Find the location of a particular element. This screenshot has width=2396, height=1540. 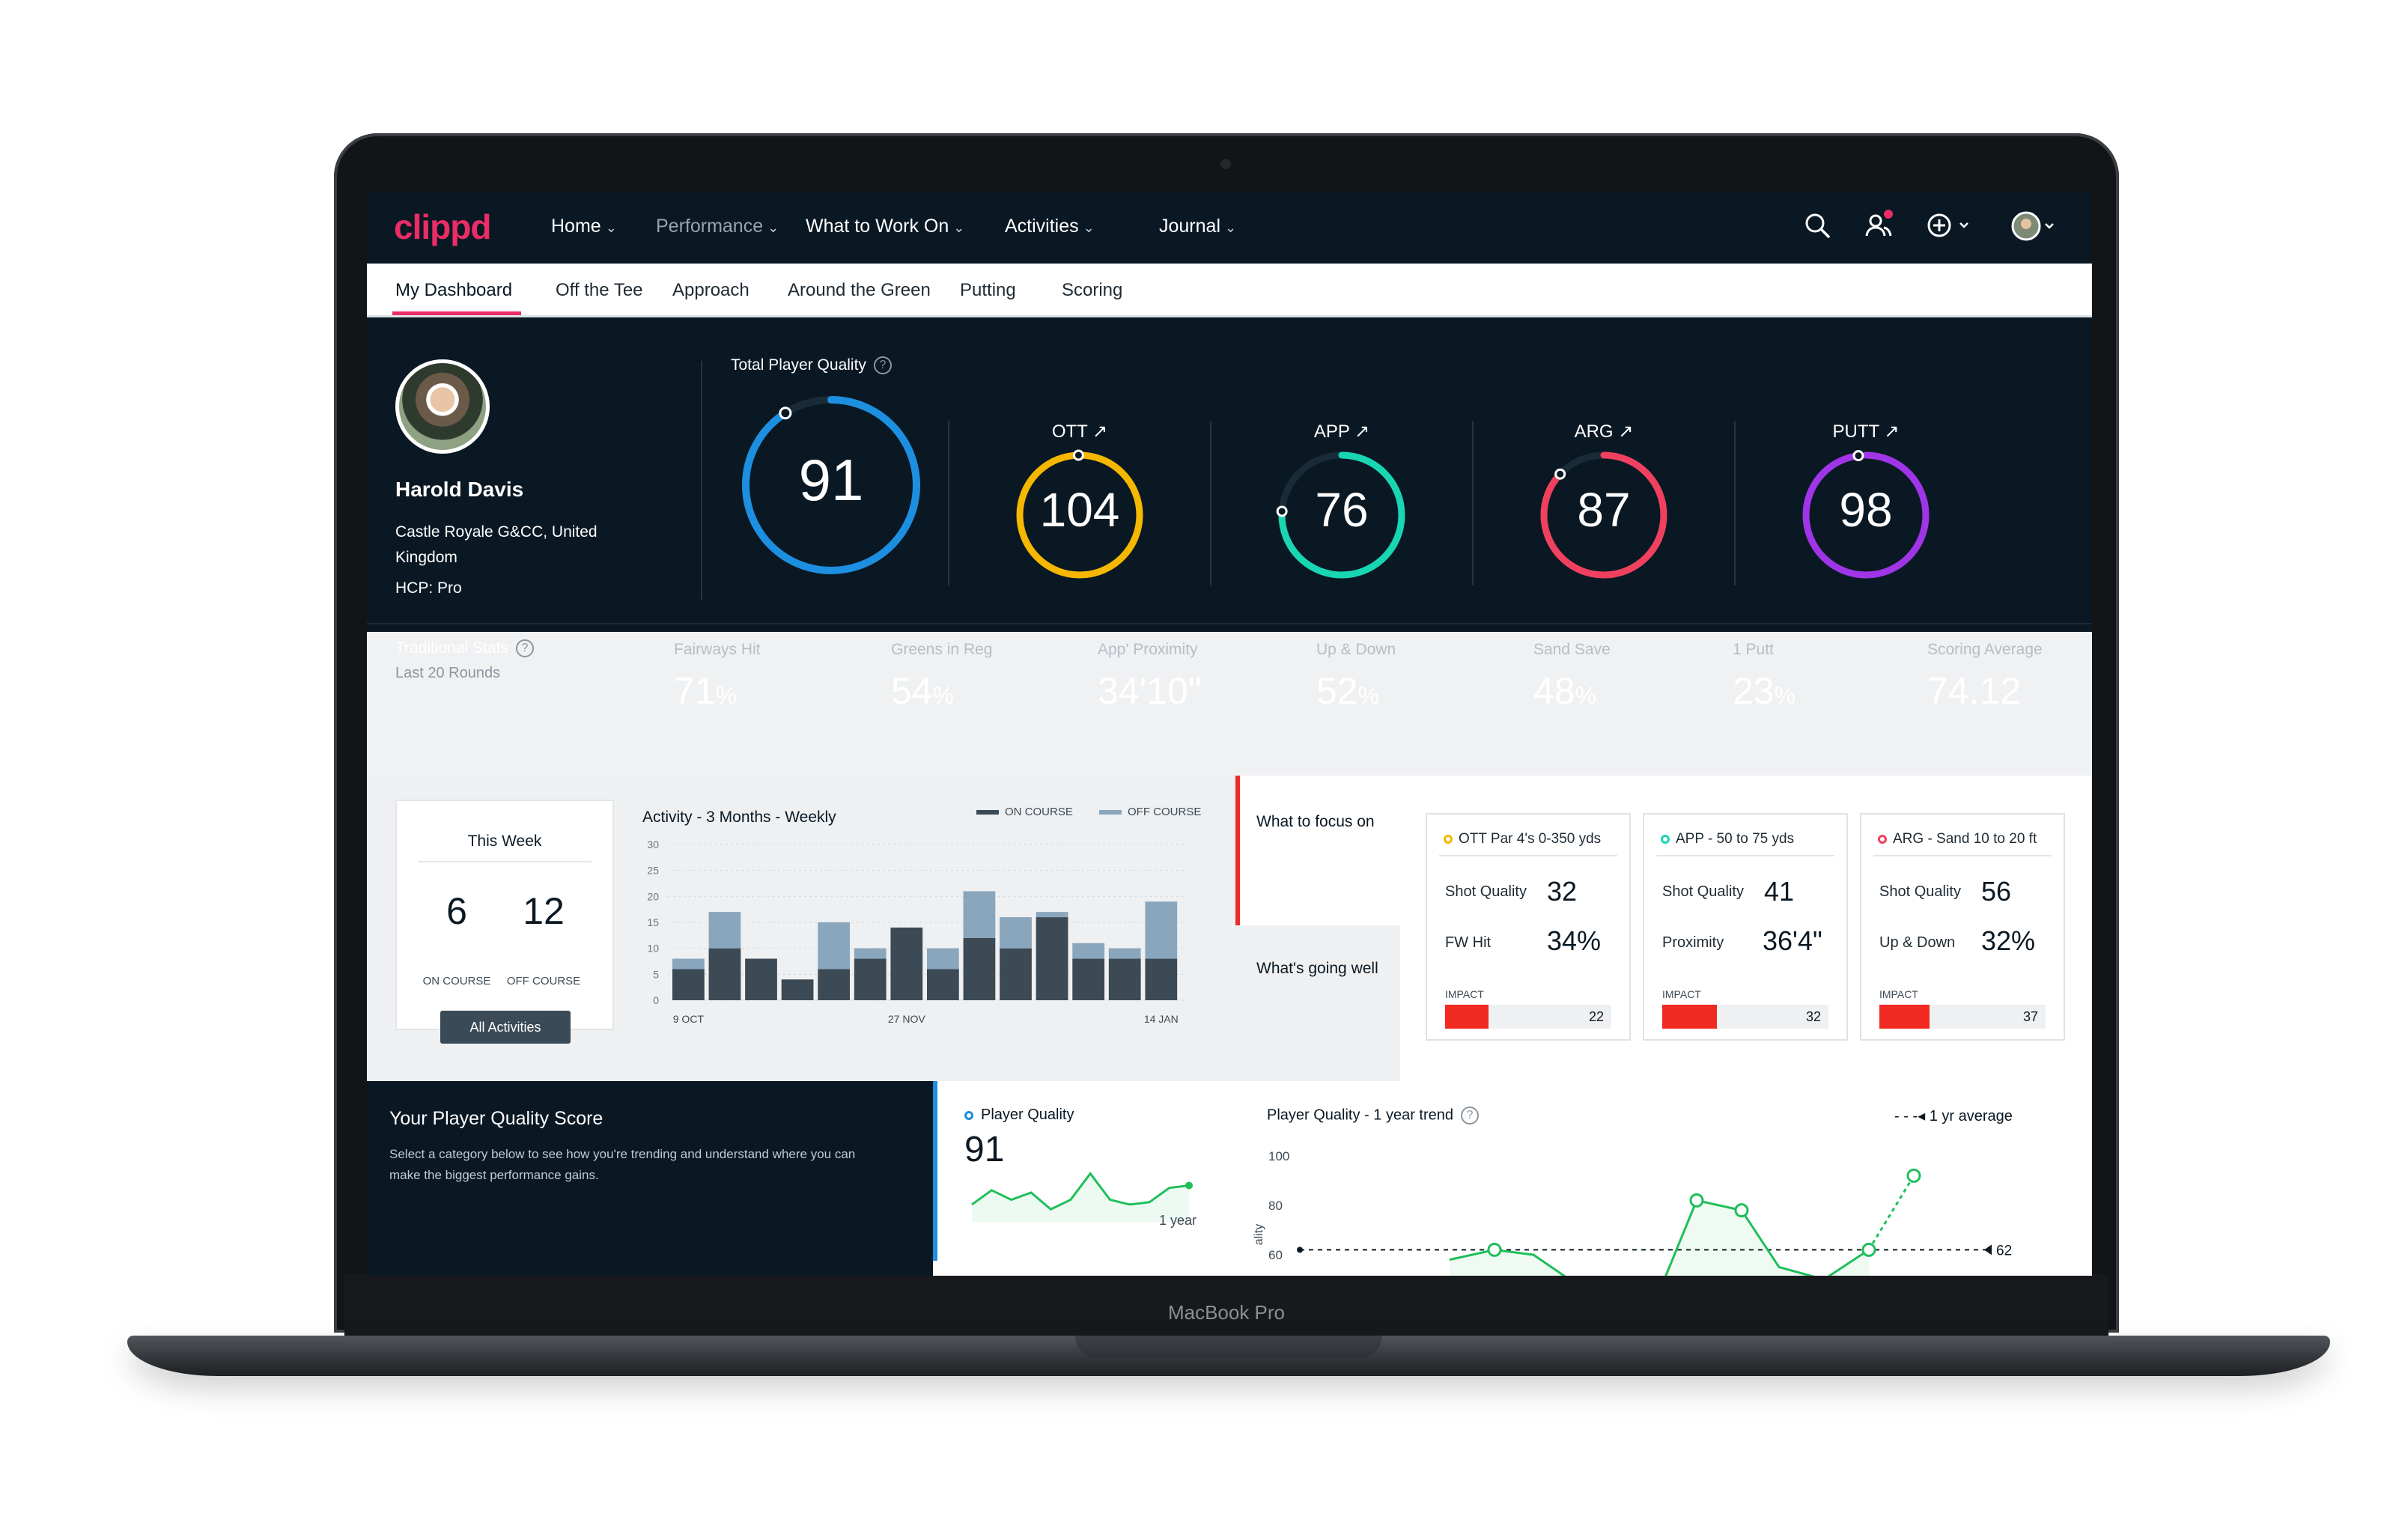

pq-trend-svg: 100 80 60 62 is located at coordinates (1640, 1212).